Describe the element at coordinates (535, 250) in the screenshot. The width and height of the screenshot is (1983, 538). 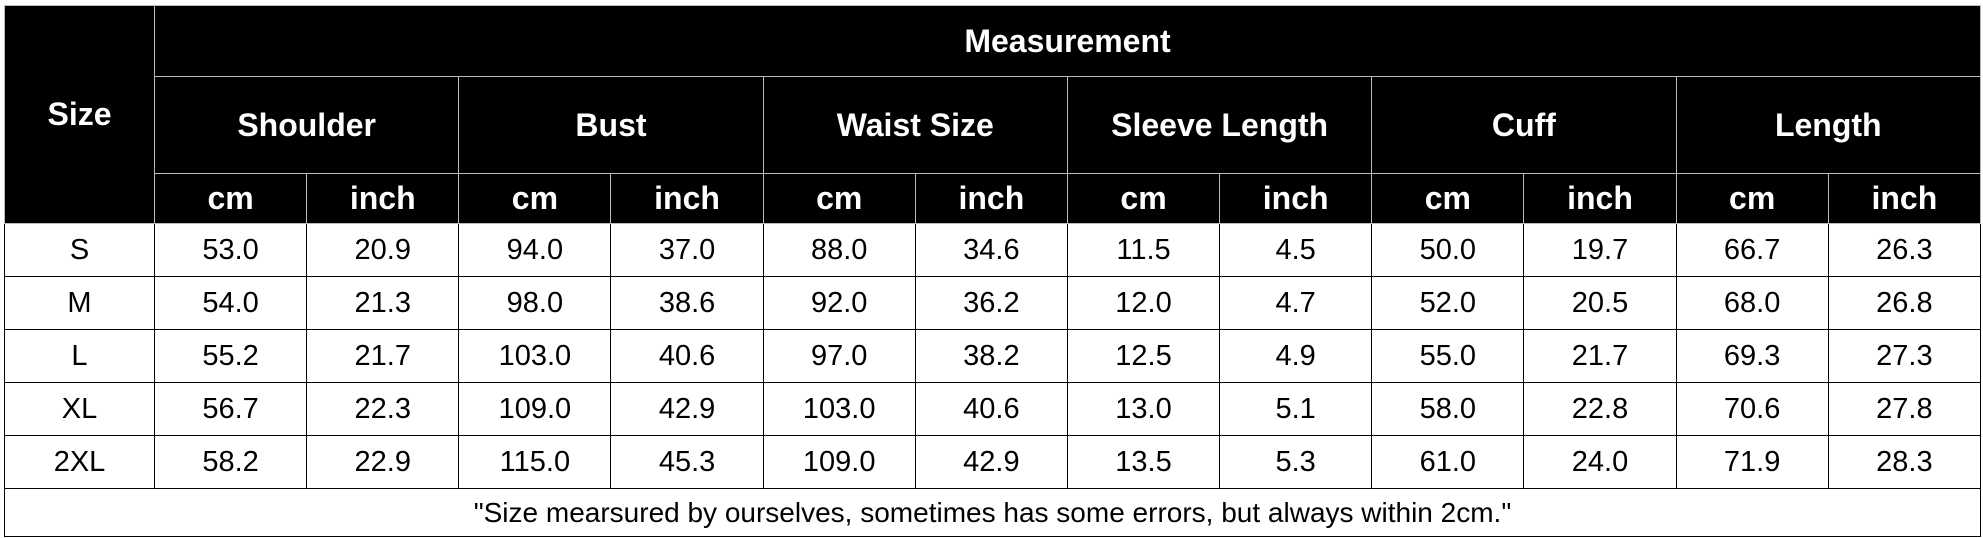
I see `value-cell: 94.0` at that location.